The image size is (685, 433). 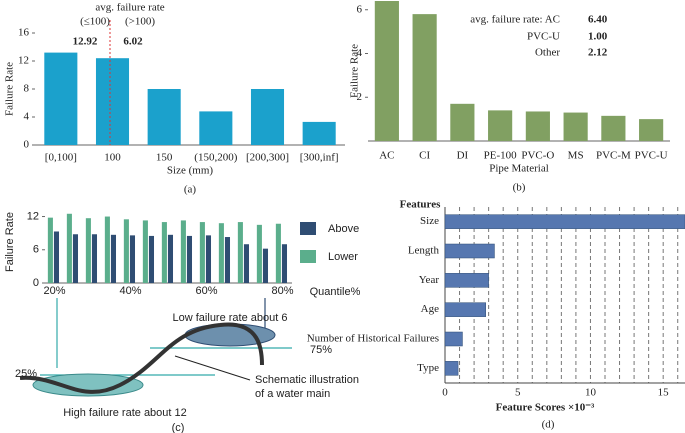 What do you see at coordinates (141, 358) in the screenshot?
I see `water-main` at bounding box center [141, 358].